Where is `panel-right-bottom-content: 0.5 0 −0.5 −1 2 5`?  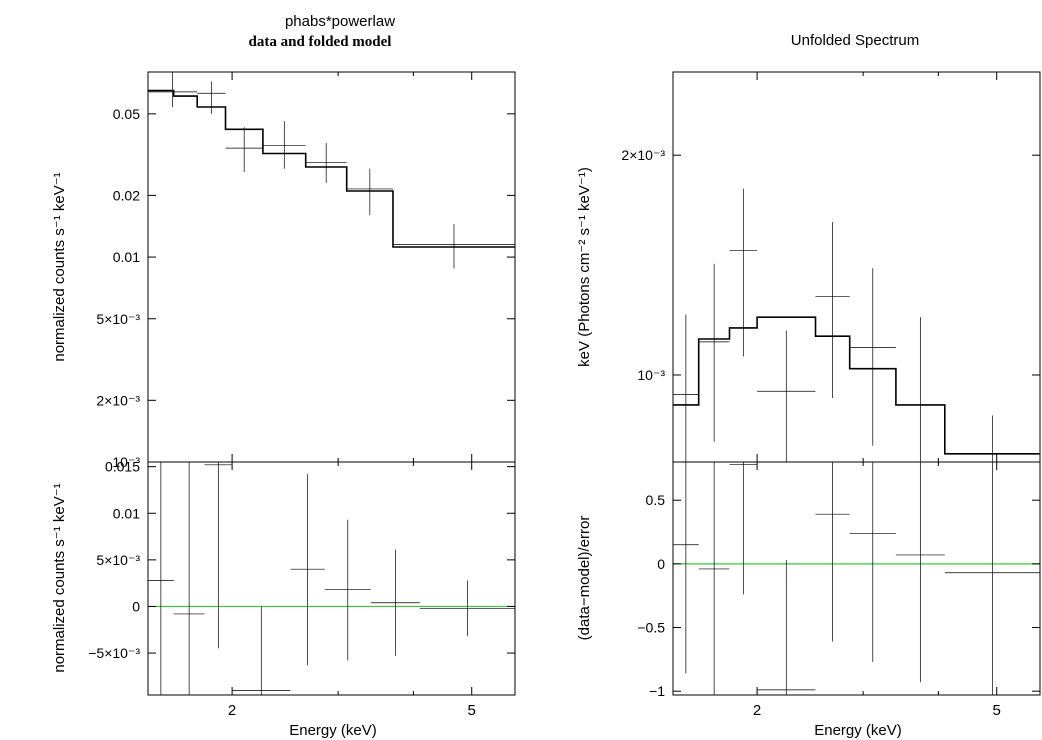
panel-right-bottom-content: 0.5 0 −0.5 −1 2 5 is located at coordinates (838, 590).